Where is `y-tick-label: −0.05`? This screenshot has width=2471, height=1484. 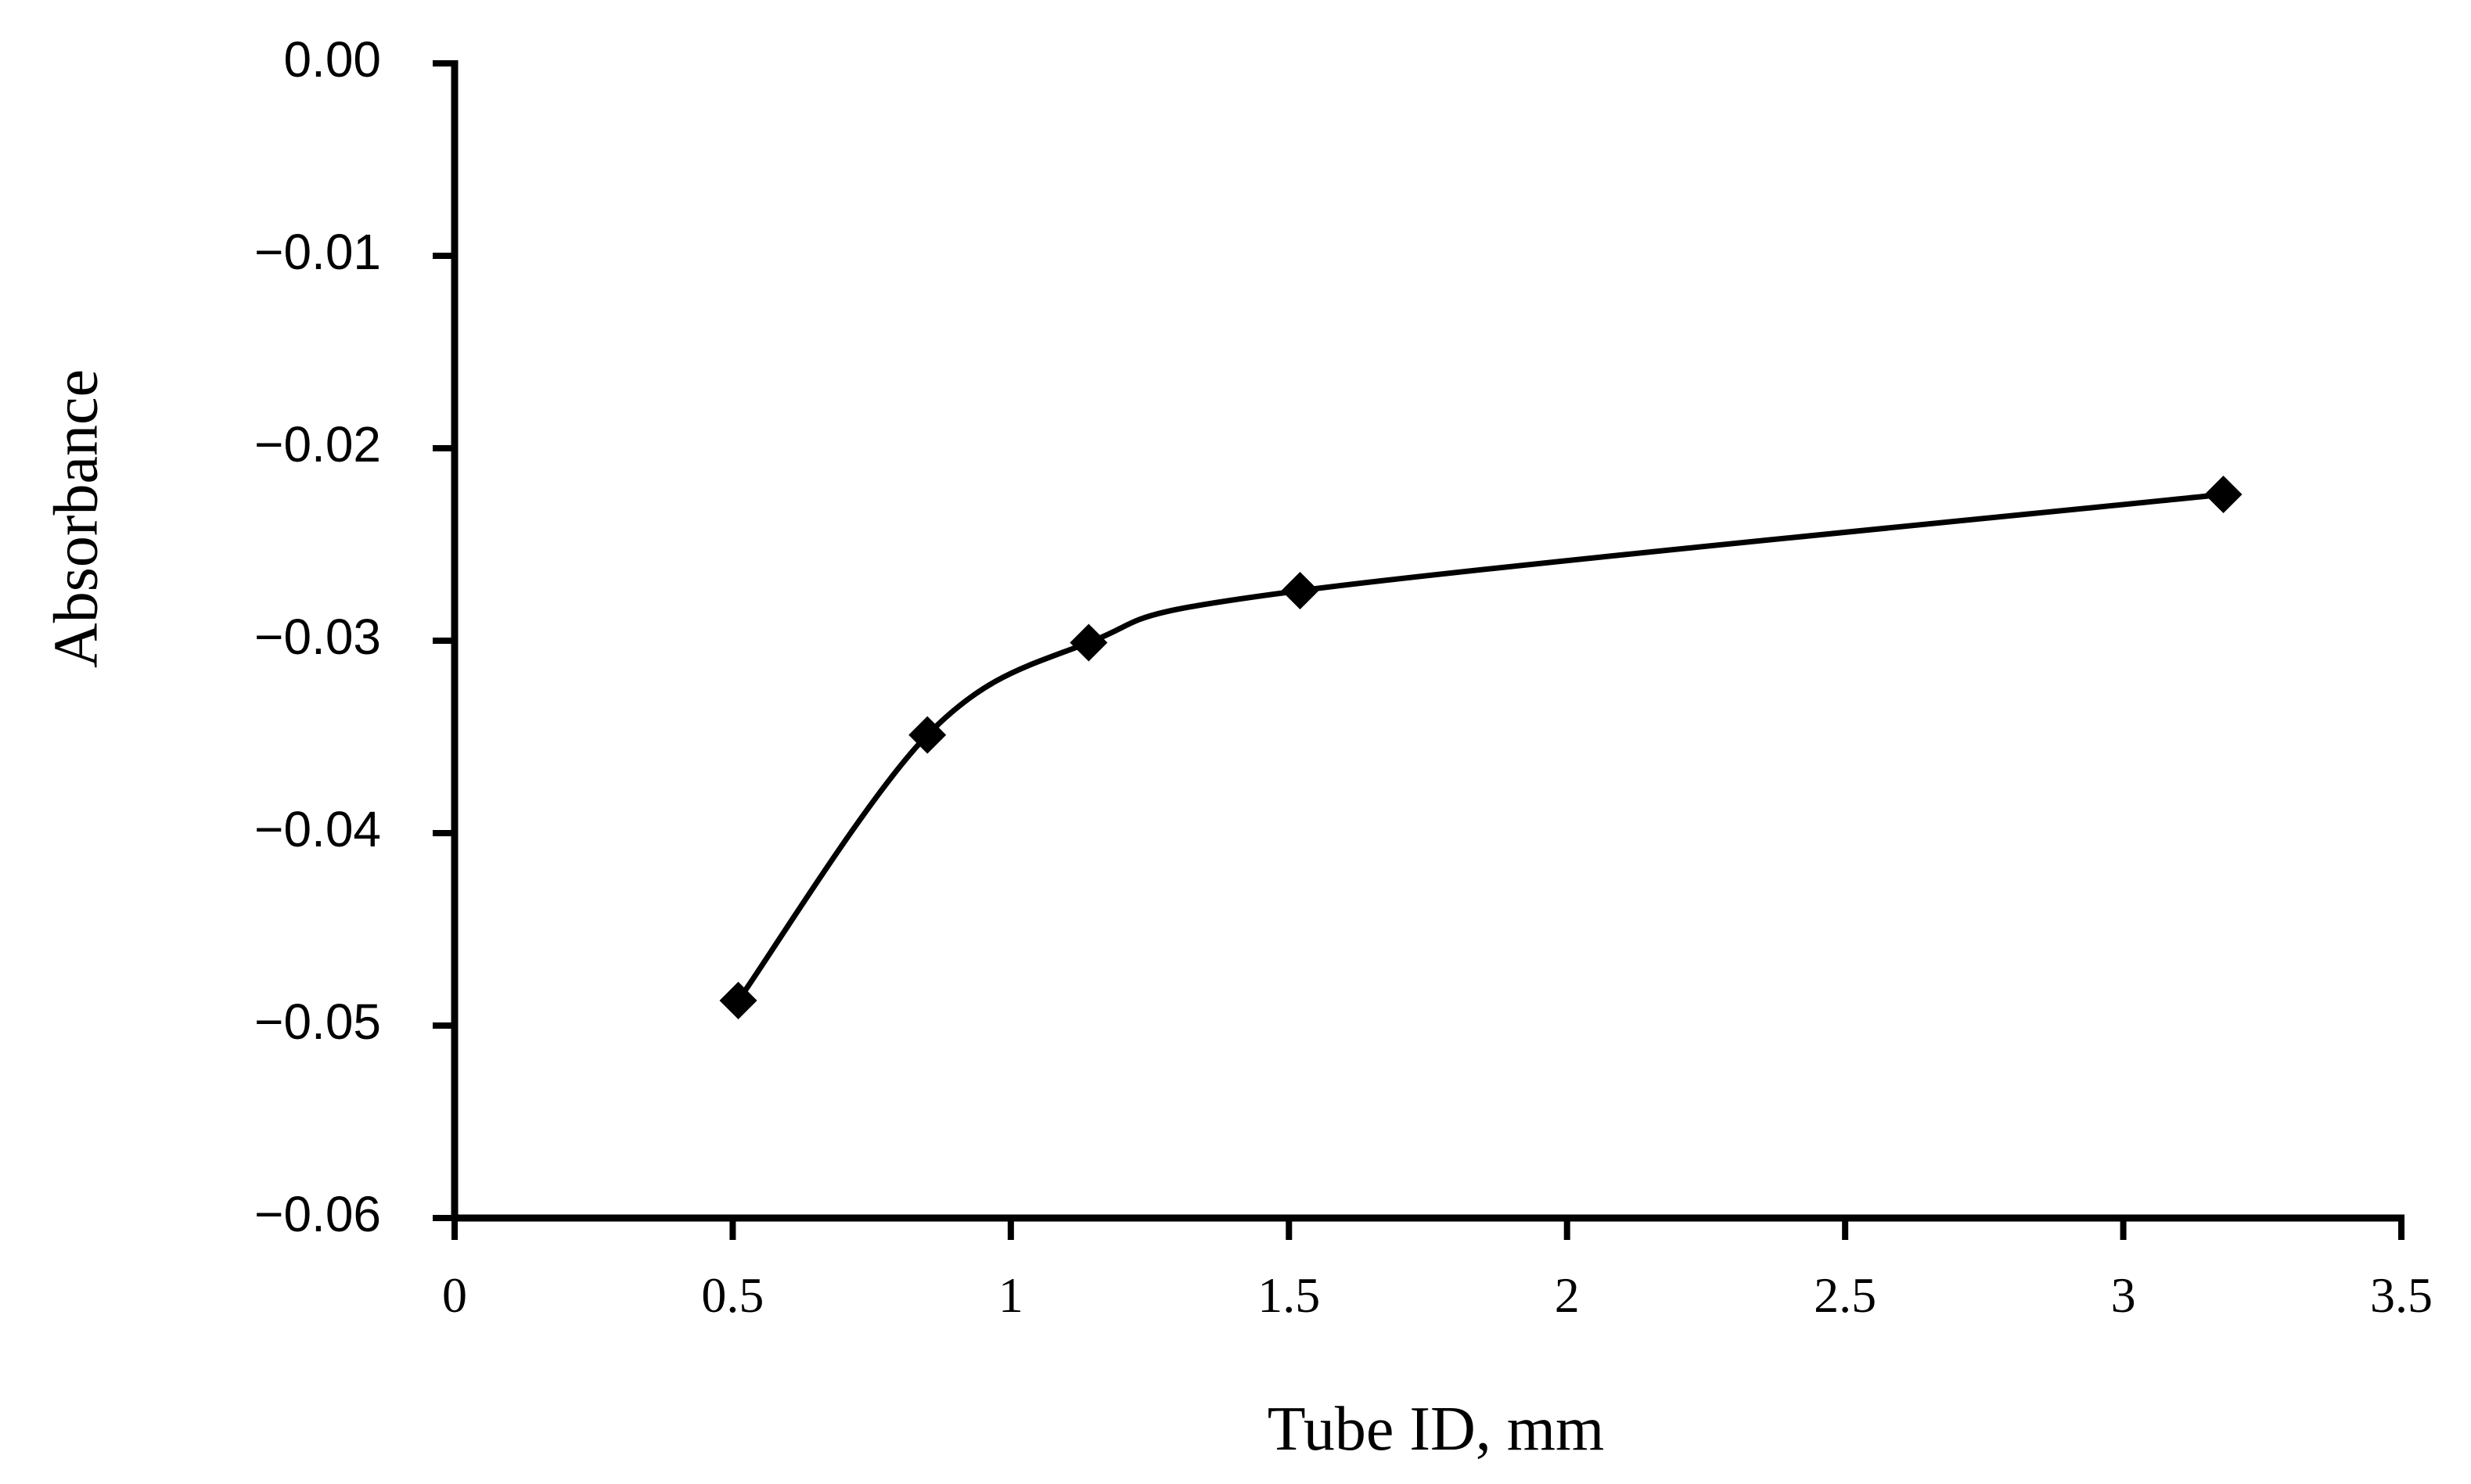
y-tick-label: −0.05 is located at coordinates (317, 1022).